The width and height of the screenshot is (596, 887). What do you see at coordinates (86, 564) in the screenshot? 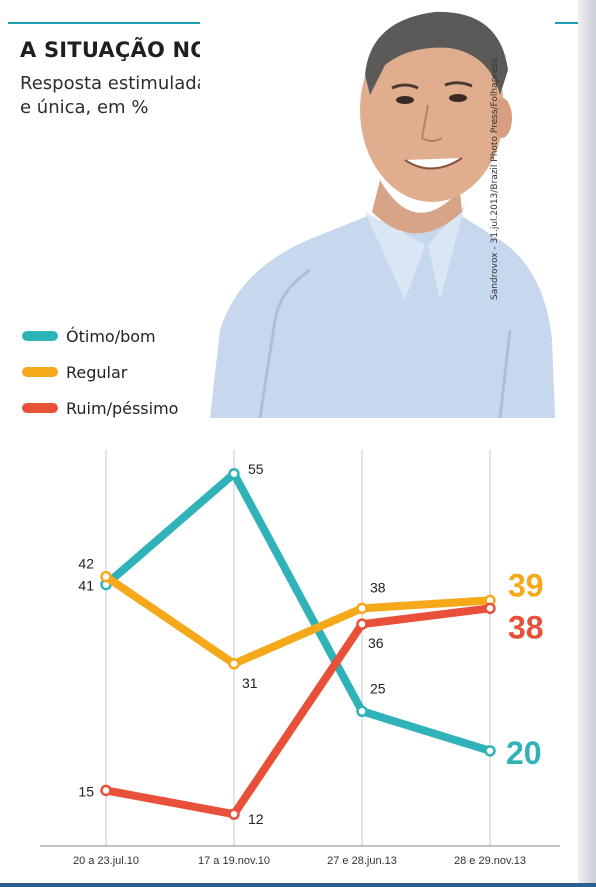
I see `data-label: 42` at bounding box center [86, 564].